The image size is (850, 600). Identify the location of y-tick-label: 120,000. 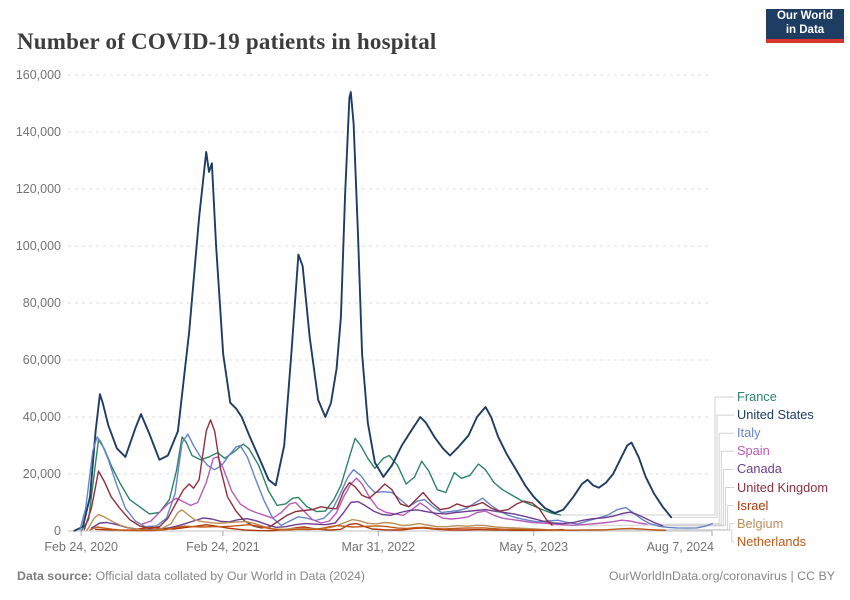
(38, 189).